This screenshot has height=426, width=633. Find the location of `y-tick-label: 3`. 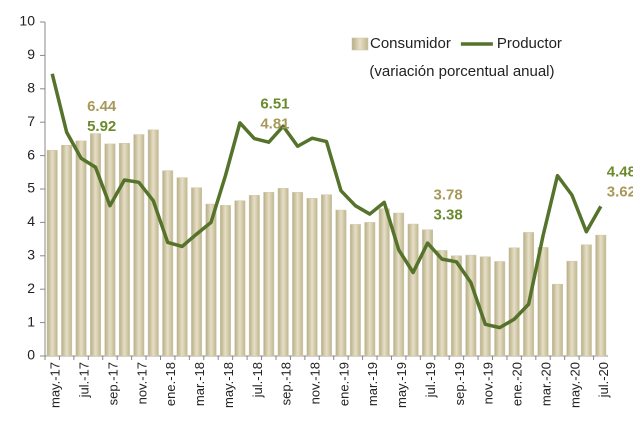

y-tick-label: 3 is located at coordinates (31, 255).